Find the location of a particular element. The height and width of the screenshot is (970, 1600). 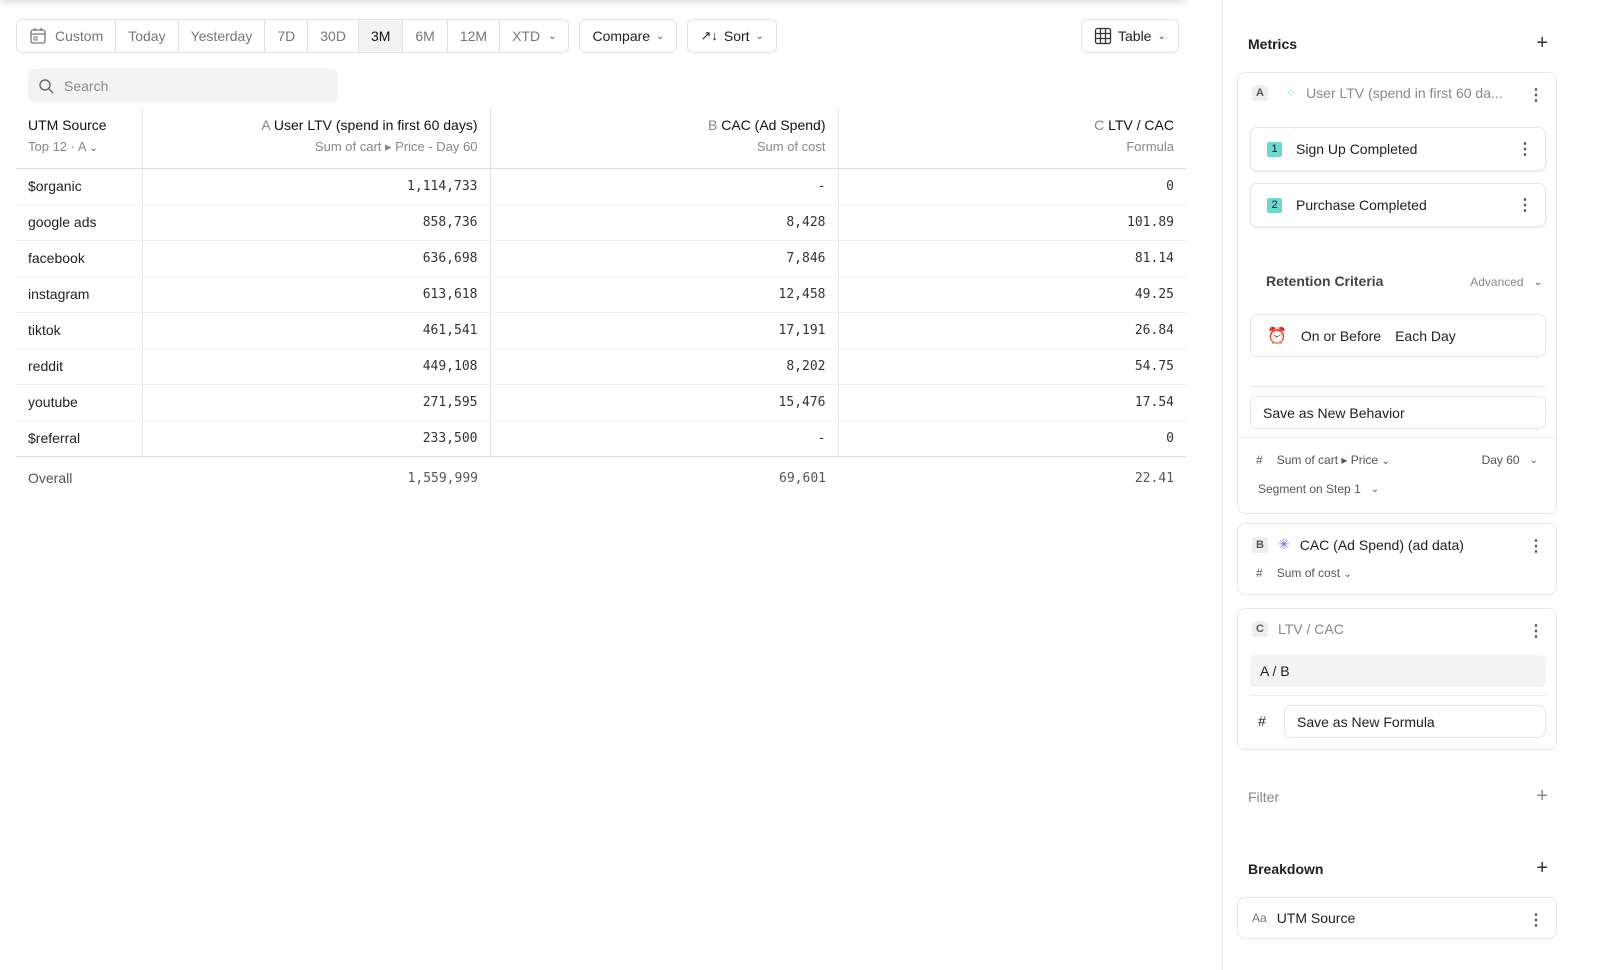

table-row: tiktok 461,541 17,191 26.84 is located at coordinates (601, 330).